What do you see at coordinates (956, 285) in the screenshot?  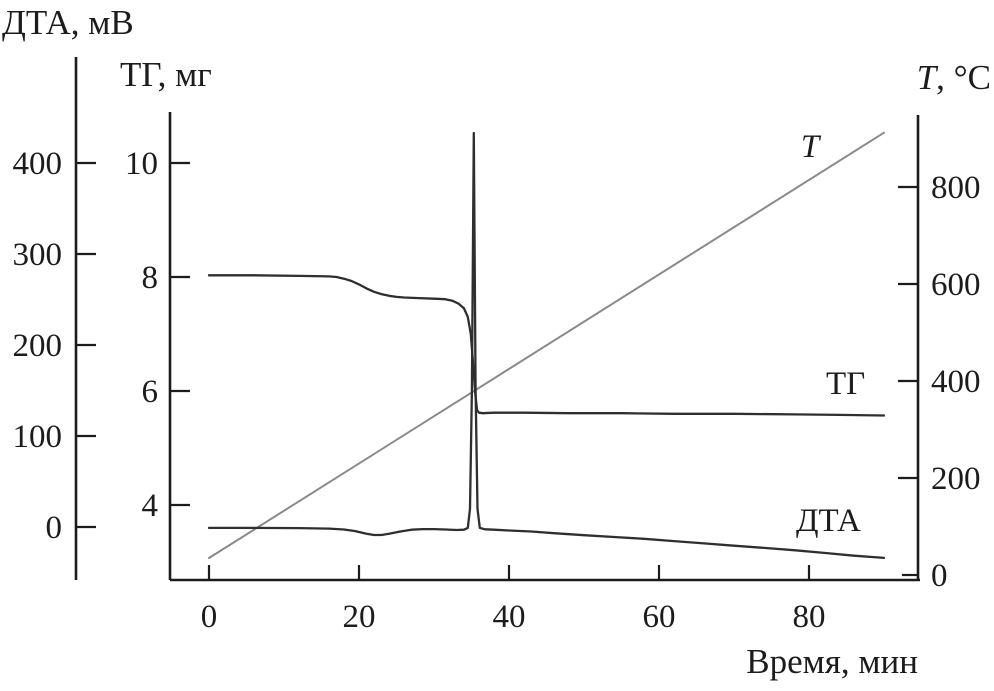 I see `temperature-tick-label: 600` at bounding box center [956, 285].